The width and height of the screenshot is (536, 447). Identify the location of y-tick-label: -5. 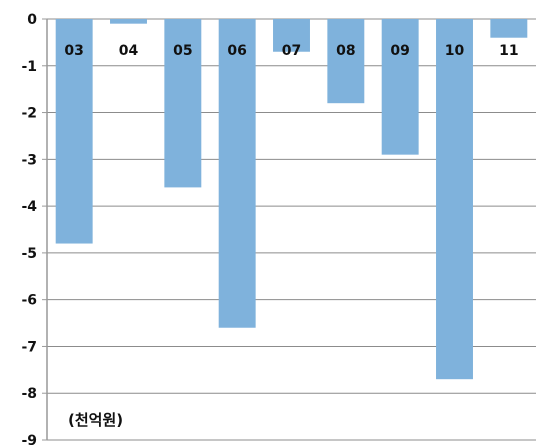
(29, 254).